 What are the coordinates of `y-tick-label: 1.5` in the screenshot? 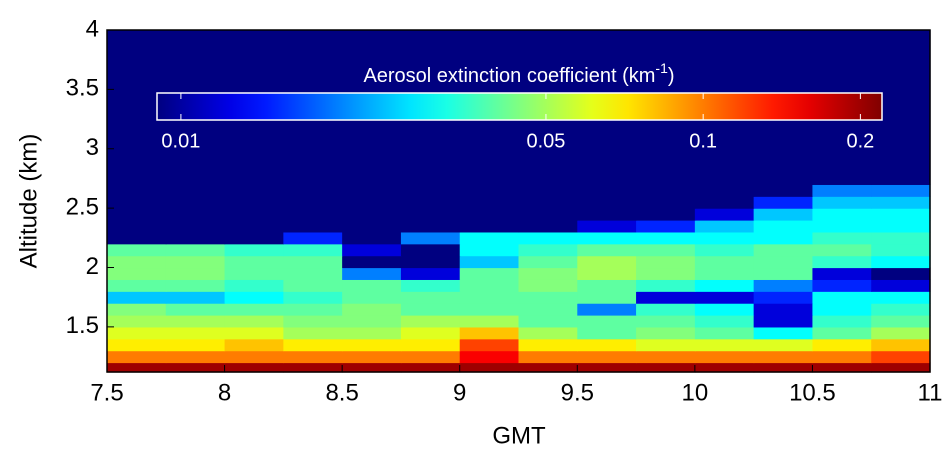 It's located at (82, 325).